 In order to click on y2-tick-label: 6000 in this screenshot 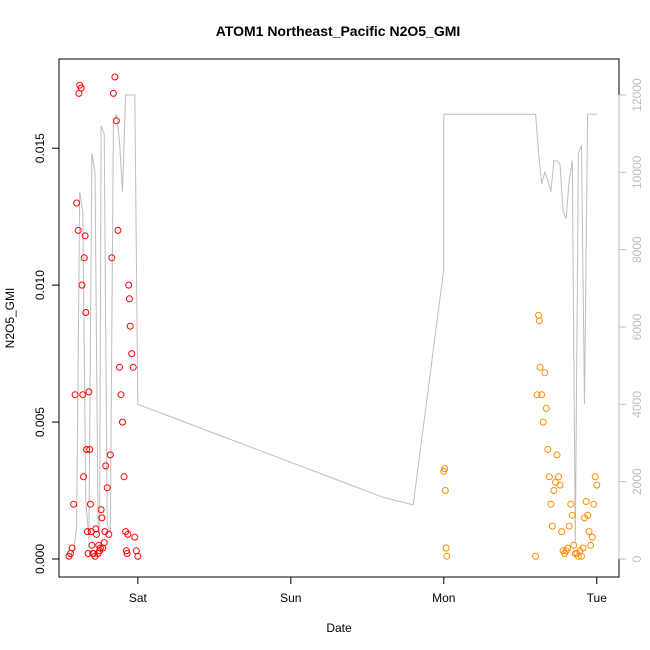, I will do `click(637, 326)`.